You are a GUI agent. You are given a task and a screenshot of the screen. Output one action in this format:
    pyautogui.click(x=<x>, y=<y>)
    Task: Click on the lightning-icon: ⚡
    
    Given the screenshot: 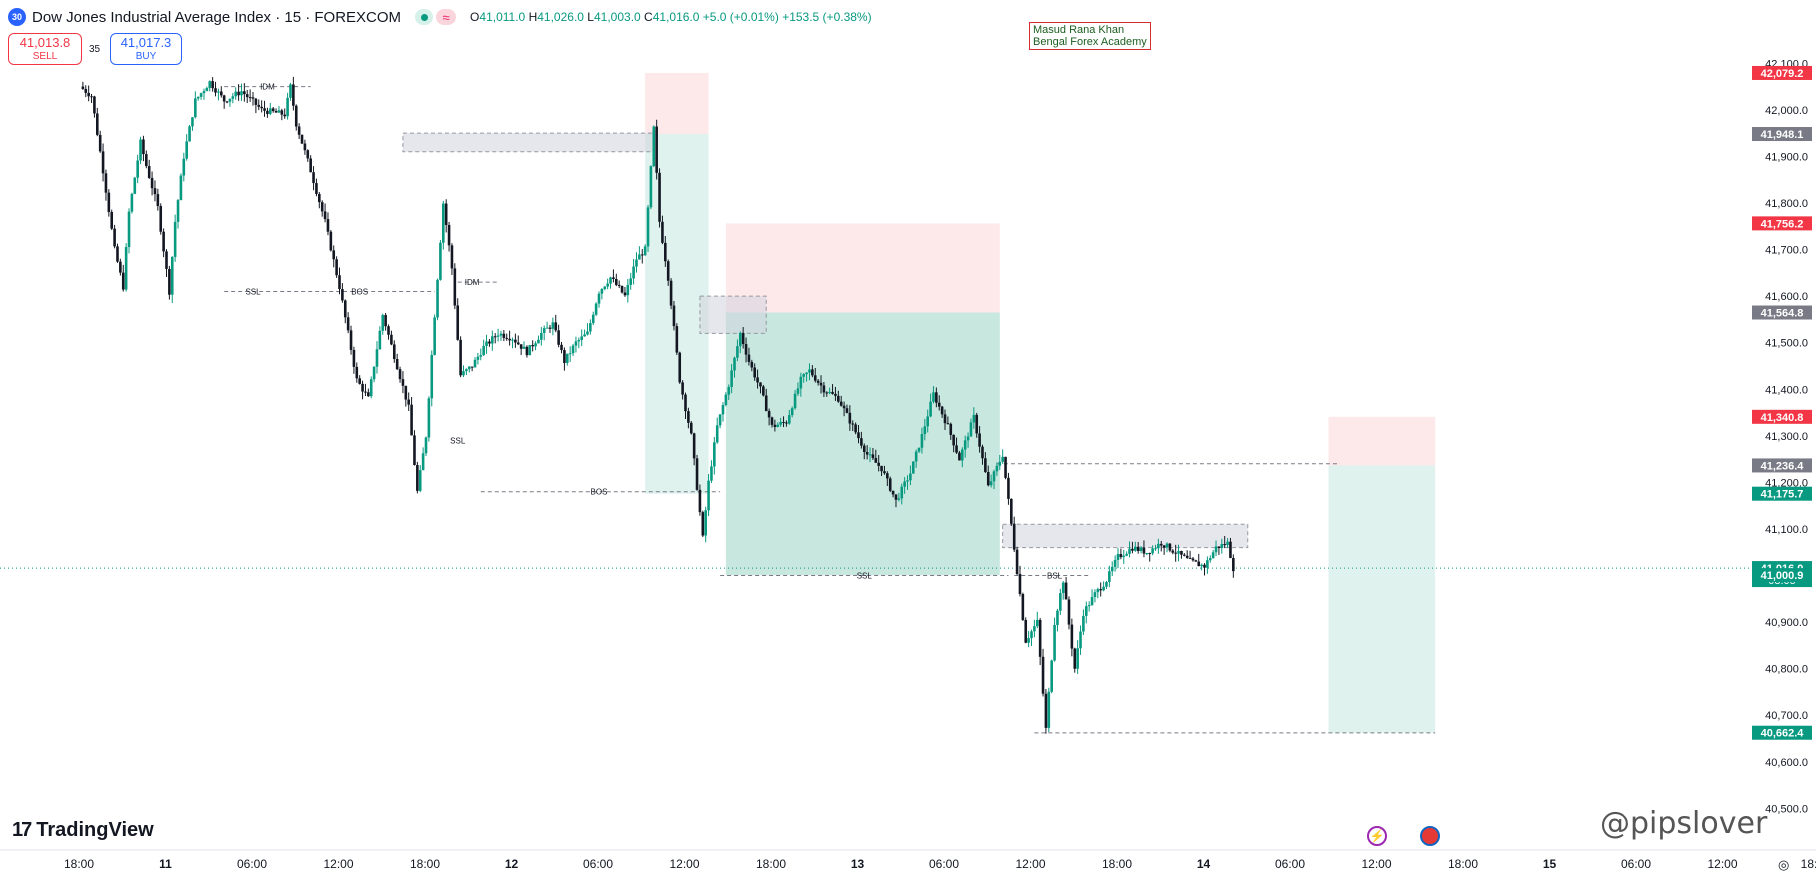 What is the action you would take?
    pyautogui.click(x=1377, y=836)
    